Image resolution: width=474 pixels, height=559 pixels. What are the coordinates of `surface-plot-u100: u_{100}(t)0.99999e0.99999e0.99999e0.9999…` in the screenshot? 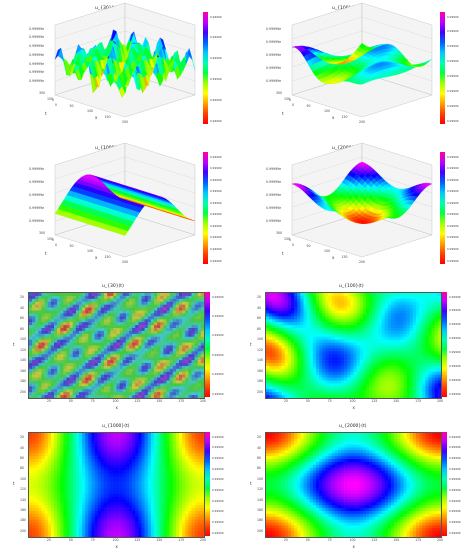 It's located at (355, 70).